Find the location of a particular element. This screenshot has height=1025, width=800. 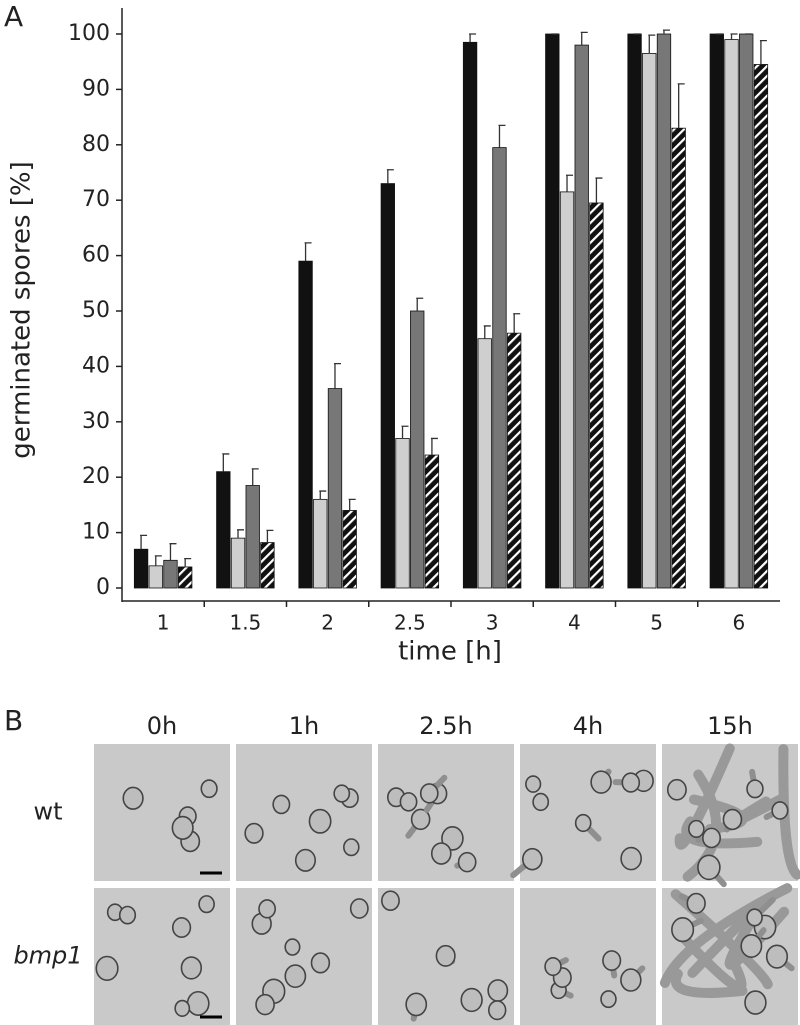

panel-label: A is located at coordinates (13, 16).